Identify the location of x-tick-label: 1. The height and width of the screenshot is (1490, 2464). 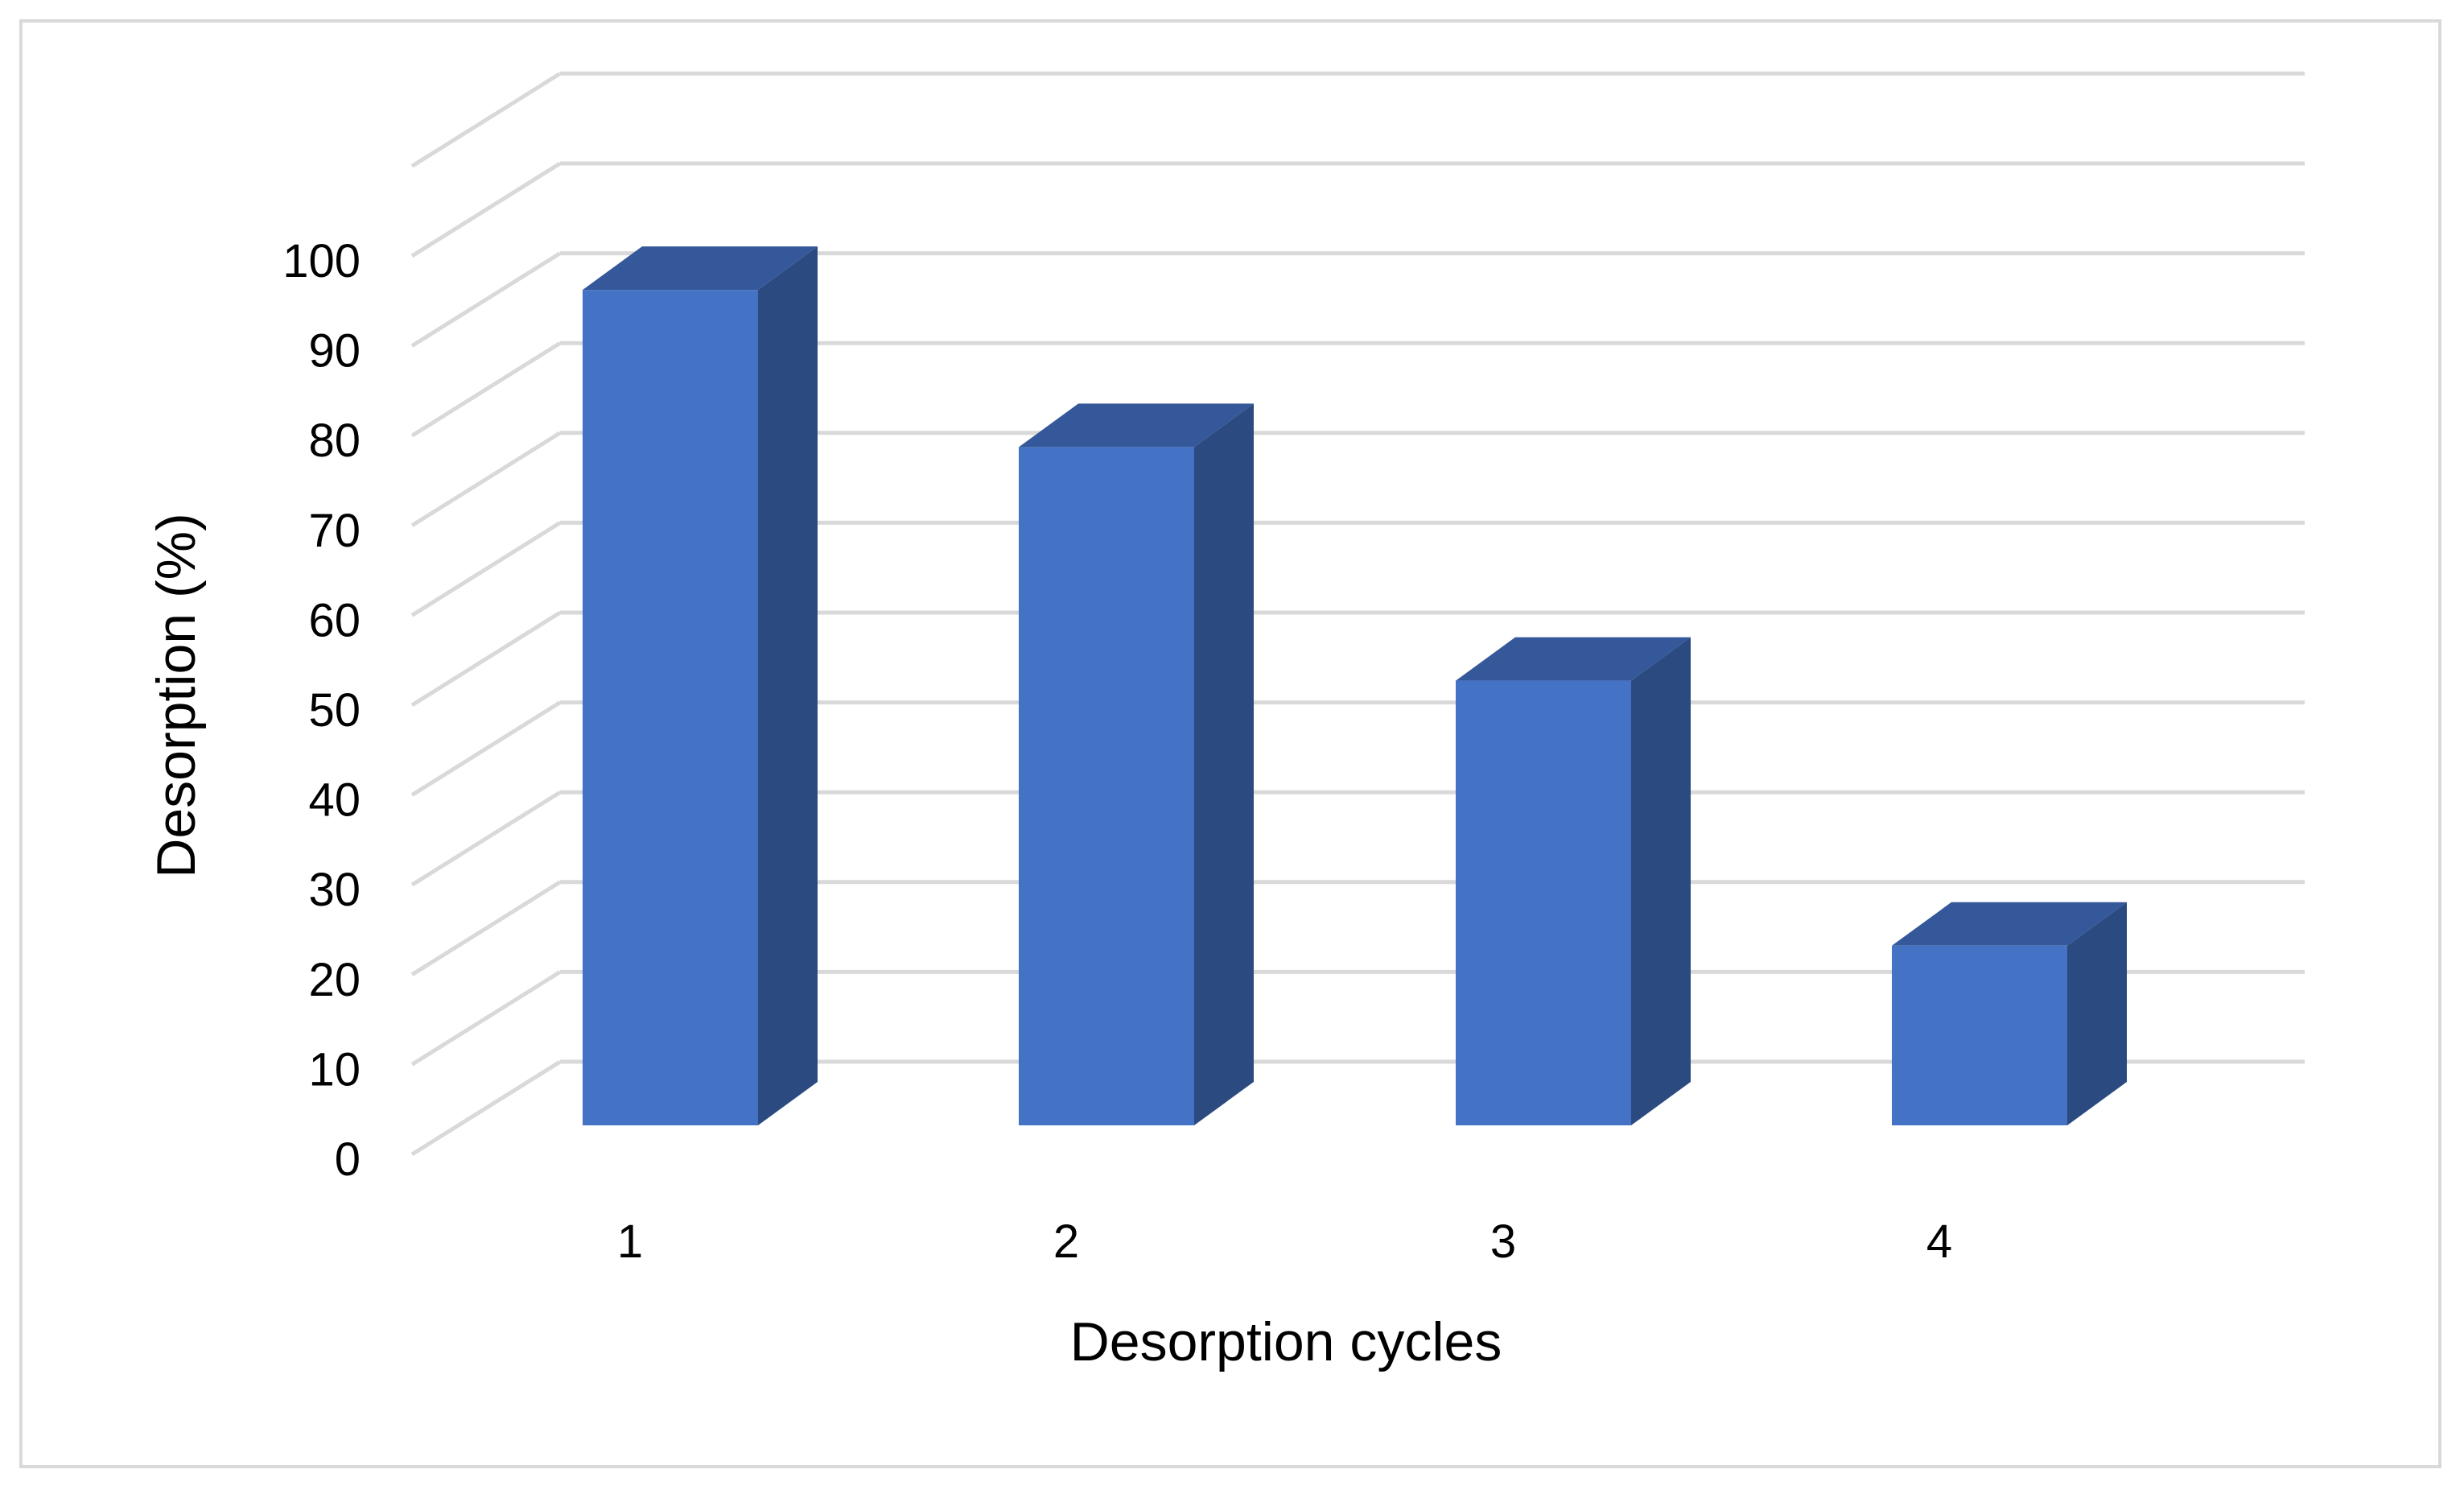
(630, 1242).